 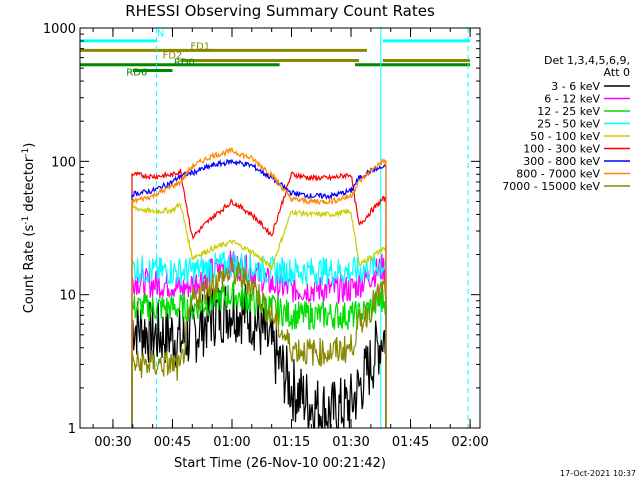 I want to click on legend-label-100-300-kev: 100 - 300 keV, so click(x=561, y=149).